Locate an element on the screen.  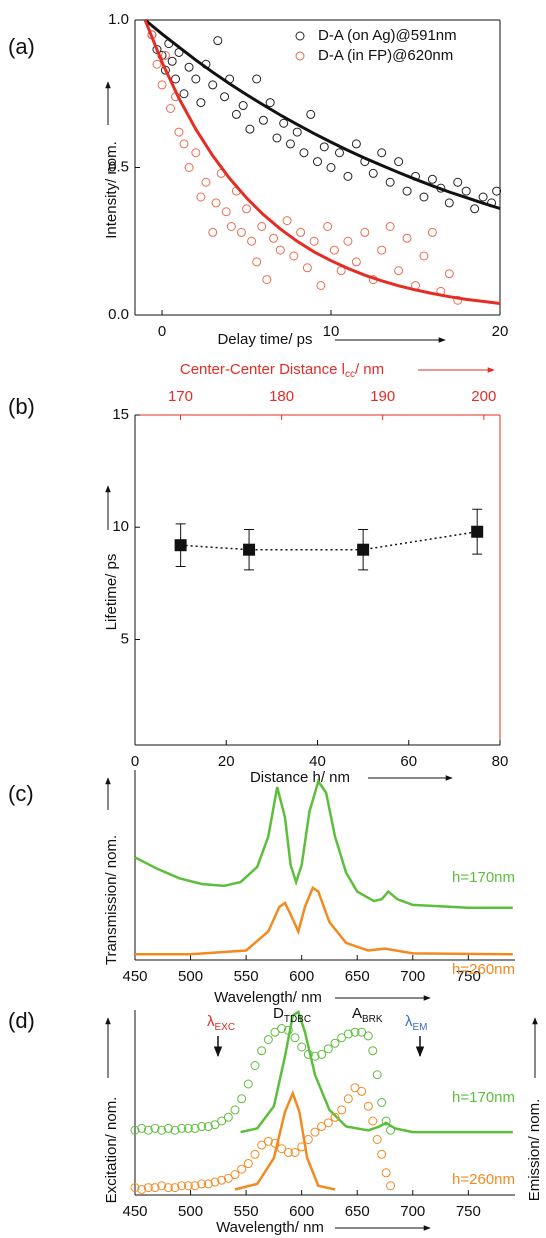
annotation: h=260nm is located at coordinates (483, 969).